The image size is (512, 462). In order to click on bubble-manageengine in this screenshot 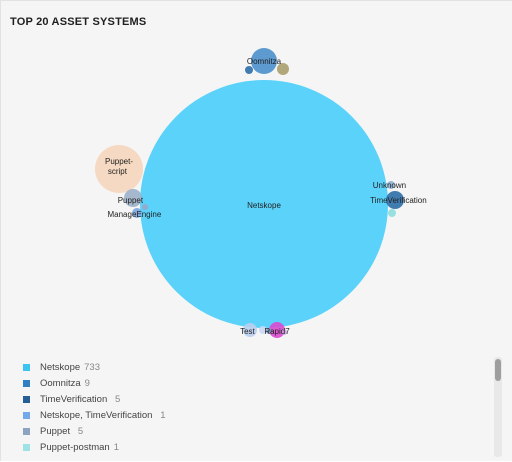, I will do `click(137, 213)`.